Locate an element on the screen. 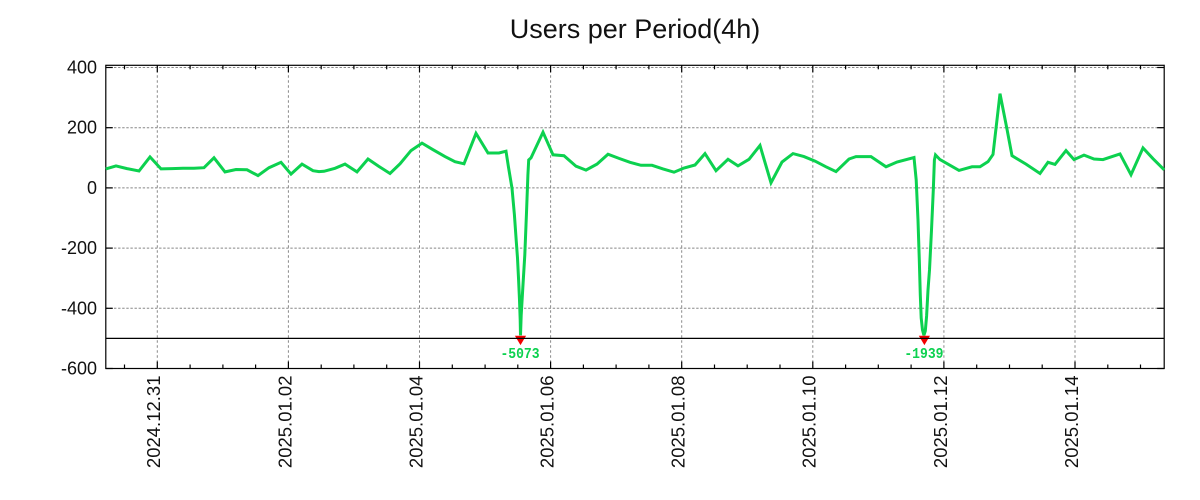 This screenshot has width=1200, height=500. svg-text: -600 is located at coordinates (79, 369).